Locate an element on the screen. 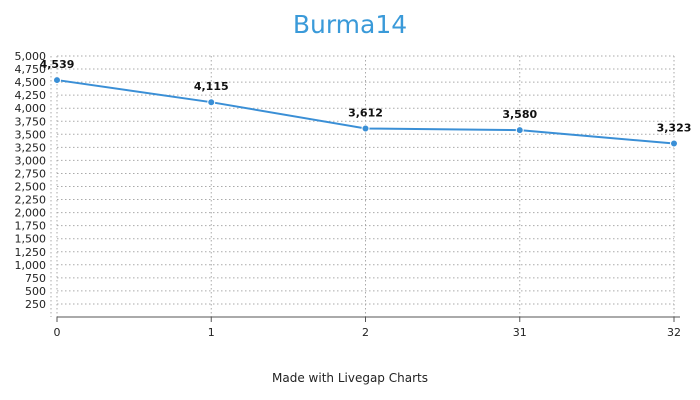 The image size is (700, 400). y-tick-label: 4,000 is located at coordinates (31, 108).